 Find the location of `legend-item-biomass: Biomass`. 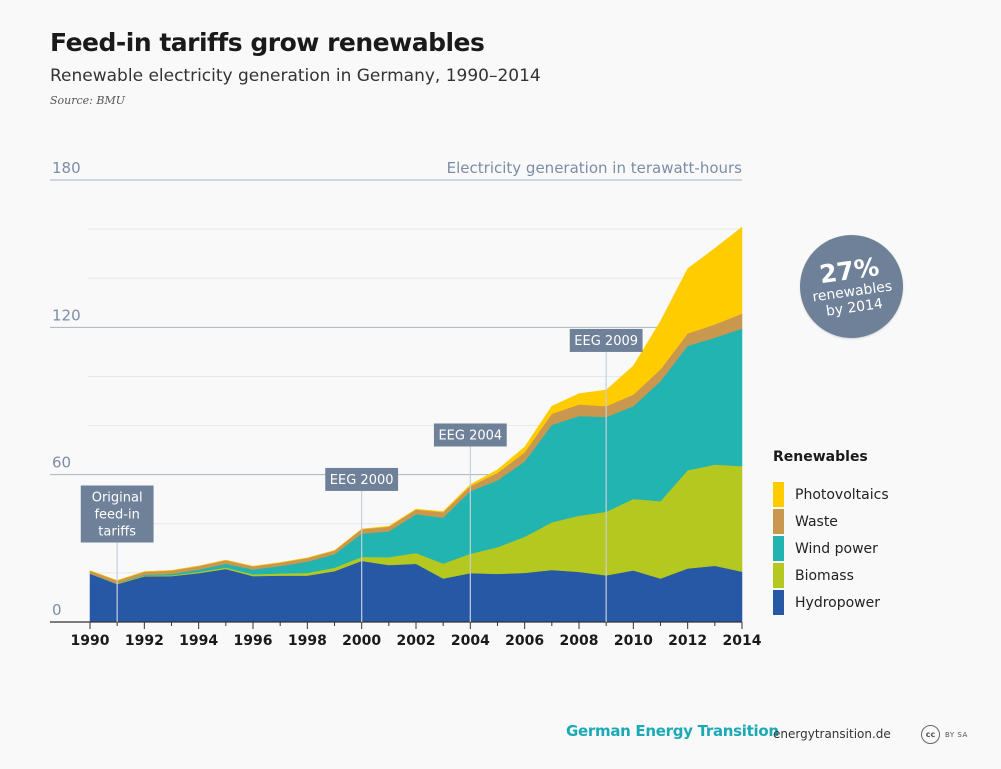

legend-item-biomass: Biomass is located at coordinates (831, 575).